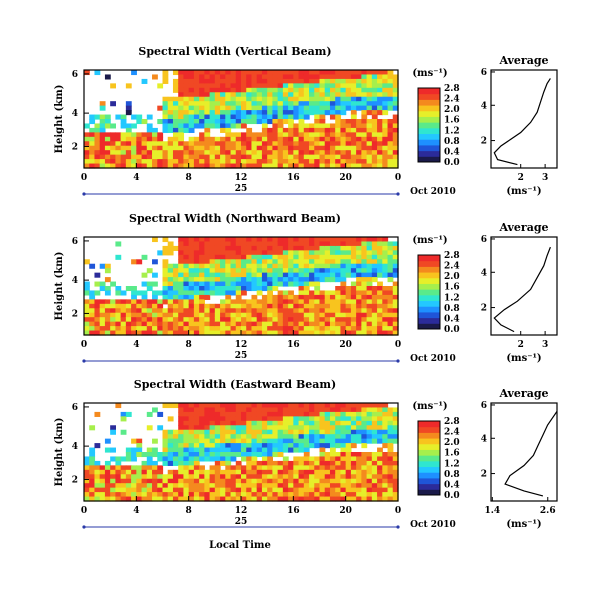  Describe the element at coordinates (484, 439) in the screenshot. I see `avg-y-tick-label: 4` at that location.